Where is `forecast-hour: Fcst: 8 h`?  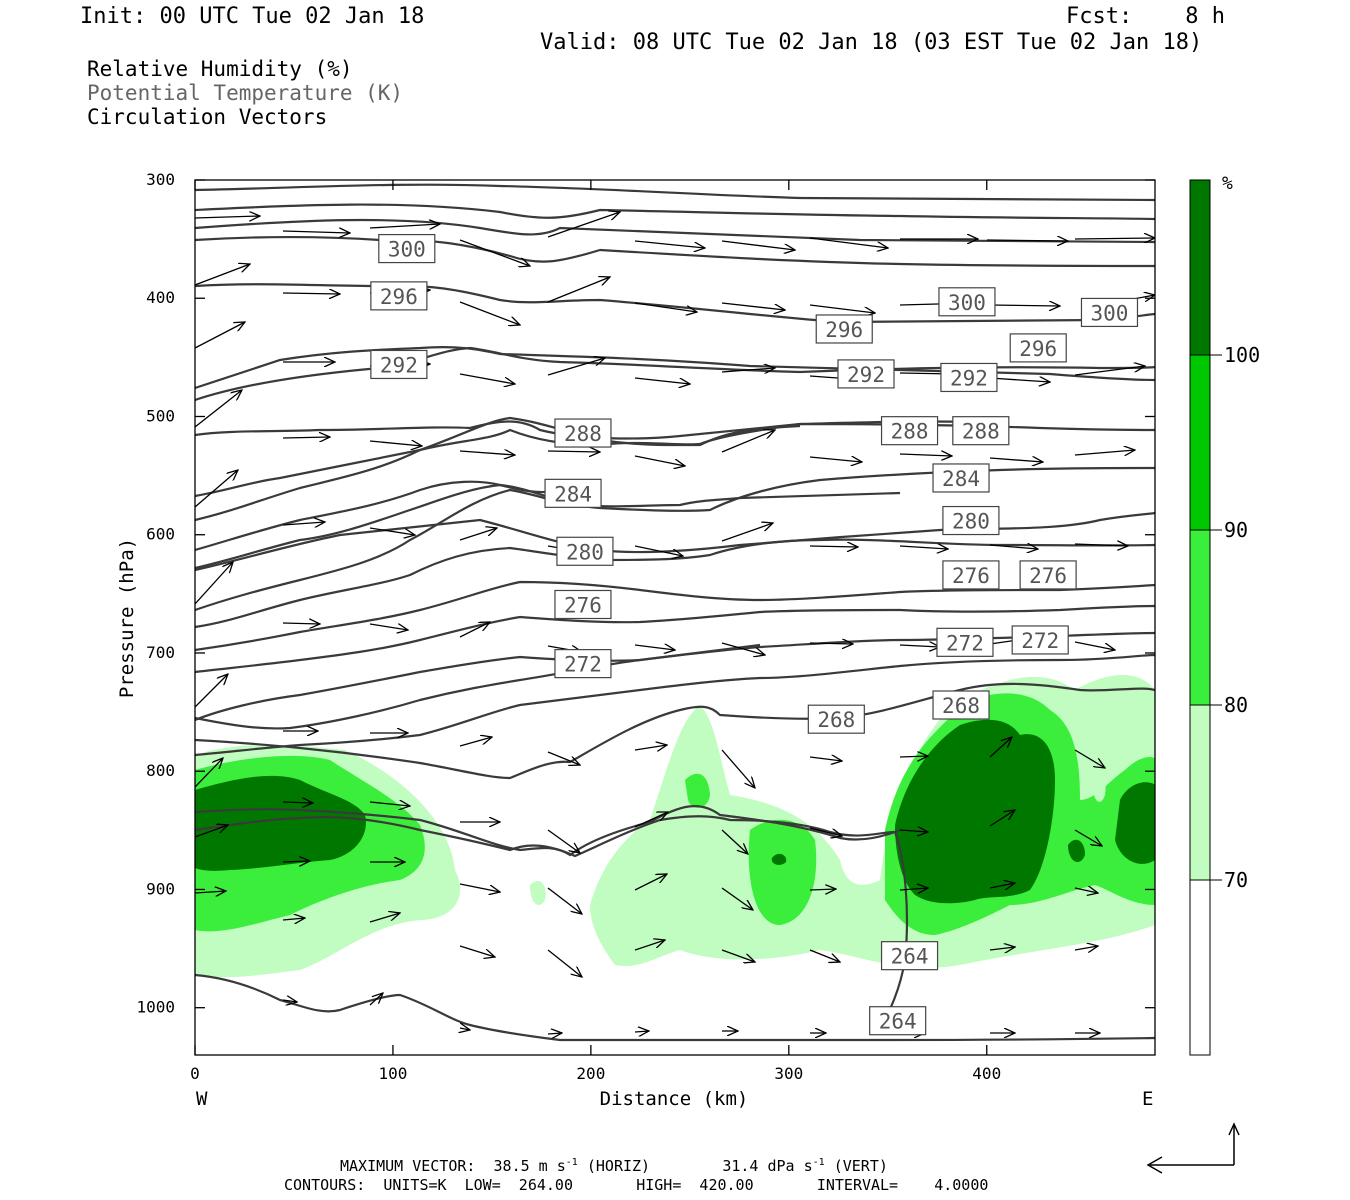
forecast-hour: Fcst: 8 h is located at coordinates (1145, 16).